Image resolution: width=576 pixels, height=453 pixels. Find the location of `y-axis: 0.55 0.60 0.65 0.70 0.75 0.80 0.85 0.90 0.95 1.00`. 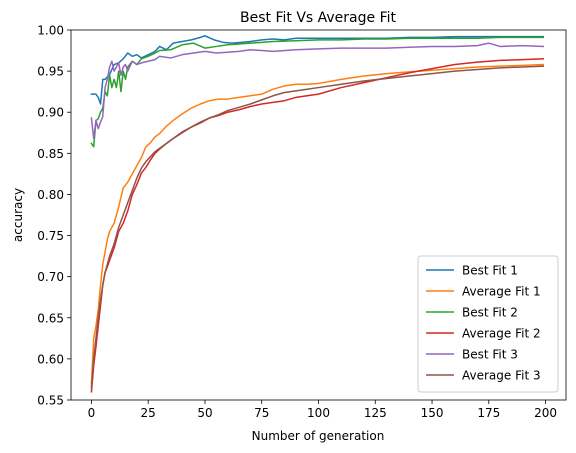

y-axis: 0.55 0.60 0.65 0.70 0.75 0.80 0.85 0.90 0.95 1.00 is located at coordinates (54, 216).